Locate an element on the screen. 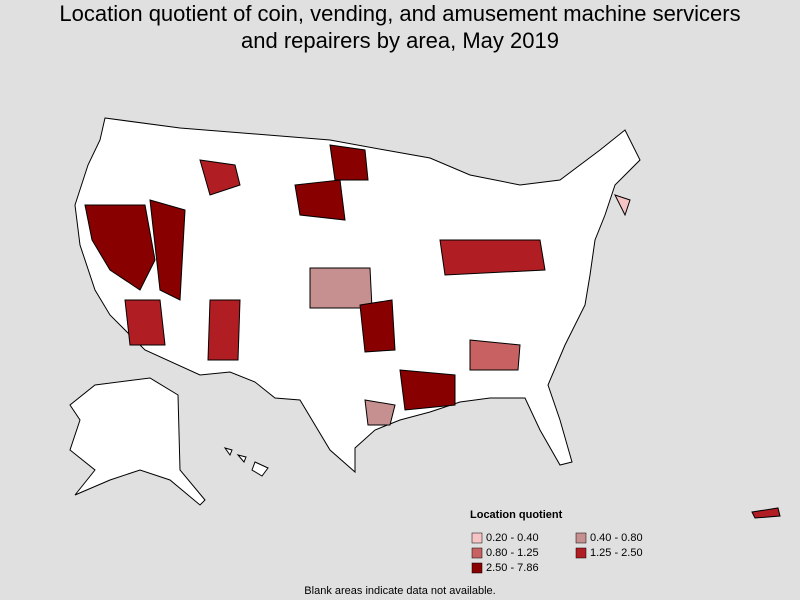 Image resolution: width=800 pixels, height=600 pixels. hawaii is located at coordinates (246, 462).